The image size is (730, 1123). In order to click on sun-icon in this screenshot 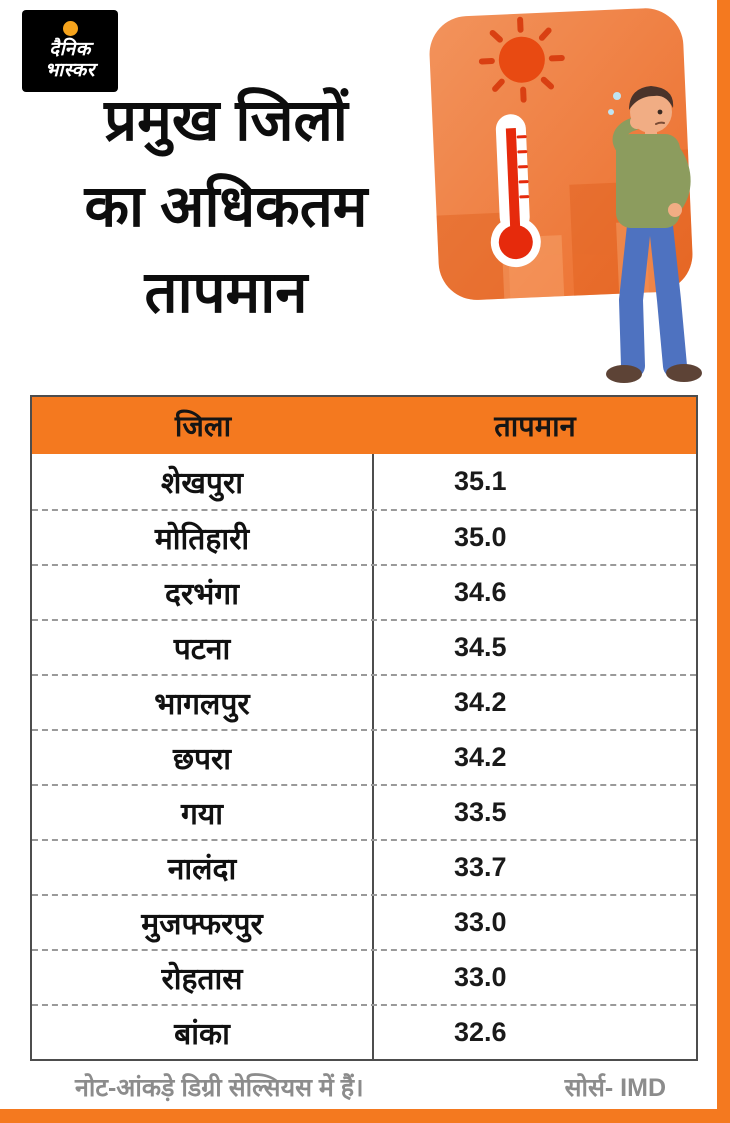, I will do `click(521, 59)`.